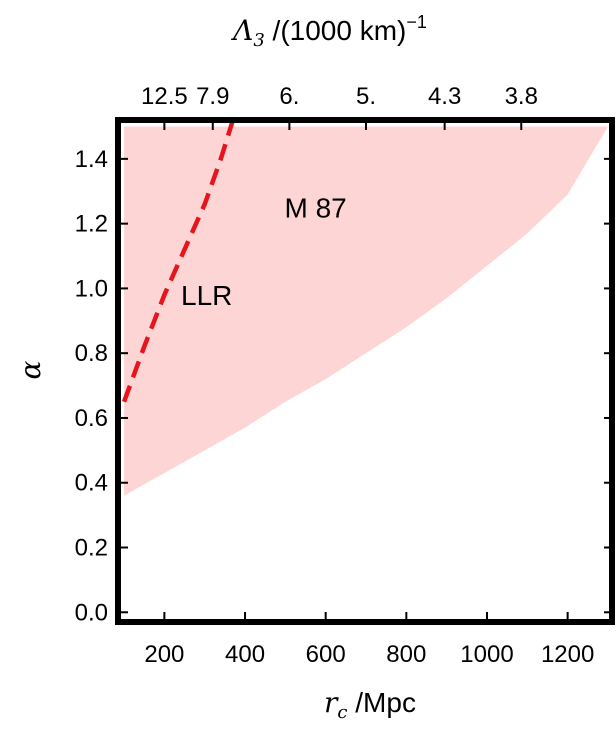 This screenshot has height=733, width=616. What do you see at coordinates (289, 96) in the screenshot?
I see `top-tick-label: 6.` at bounding box center [289, 96].